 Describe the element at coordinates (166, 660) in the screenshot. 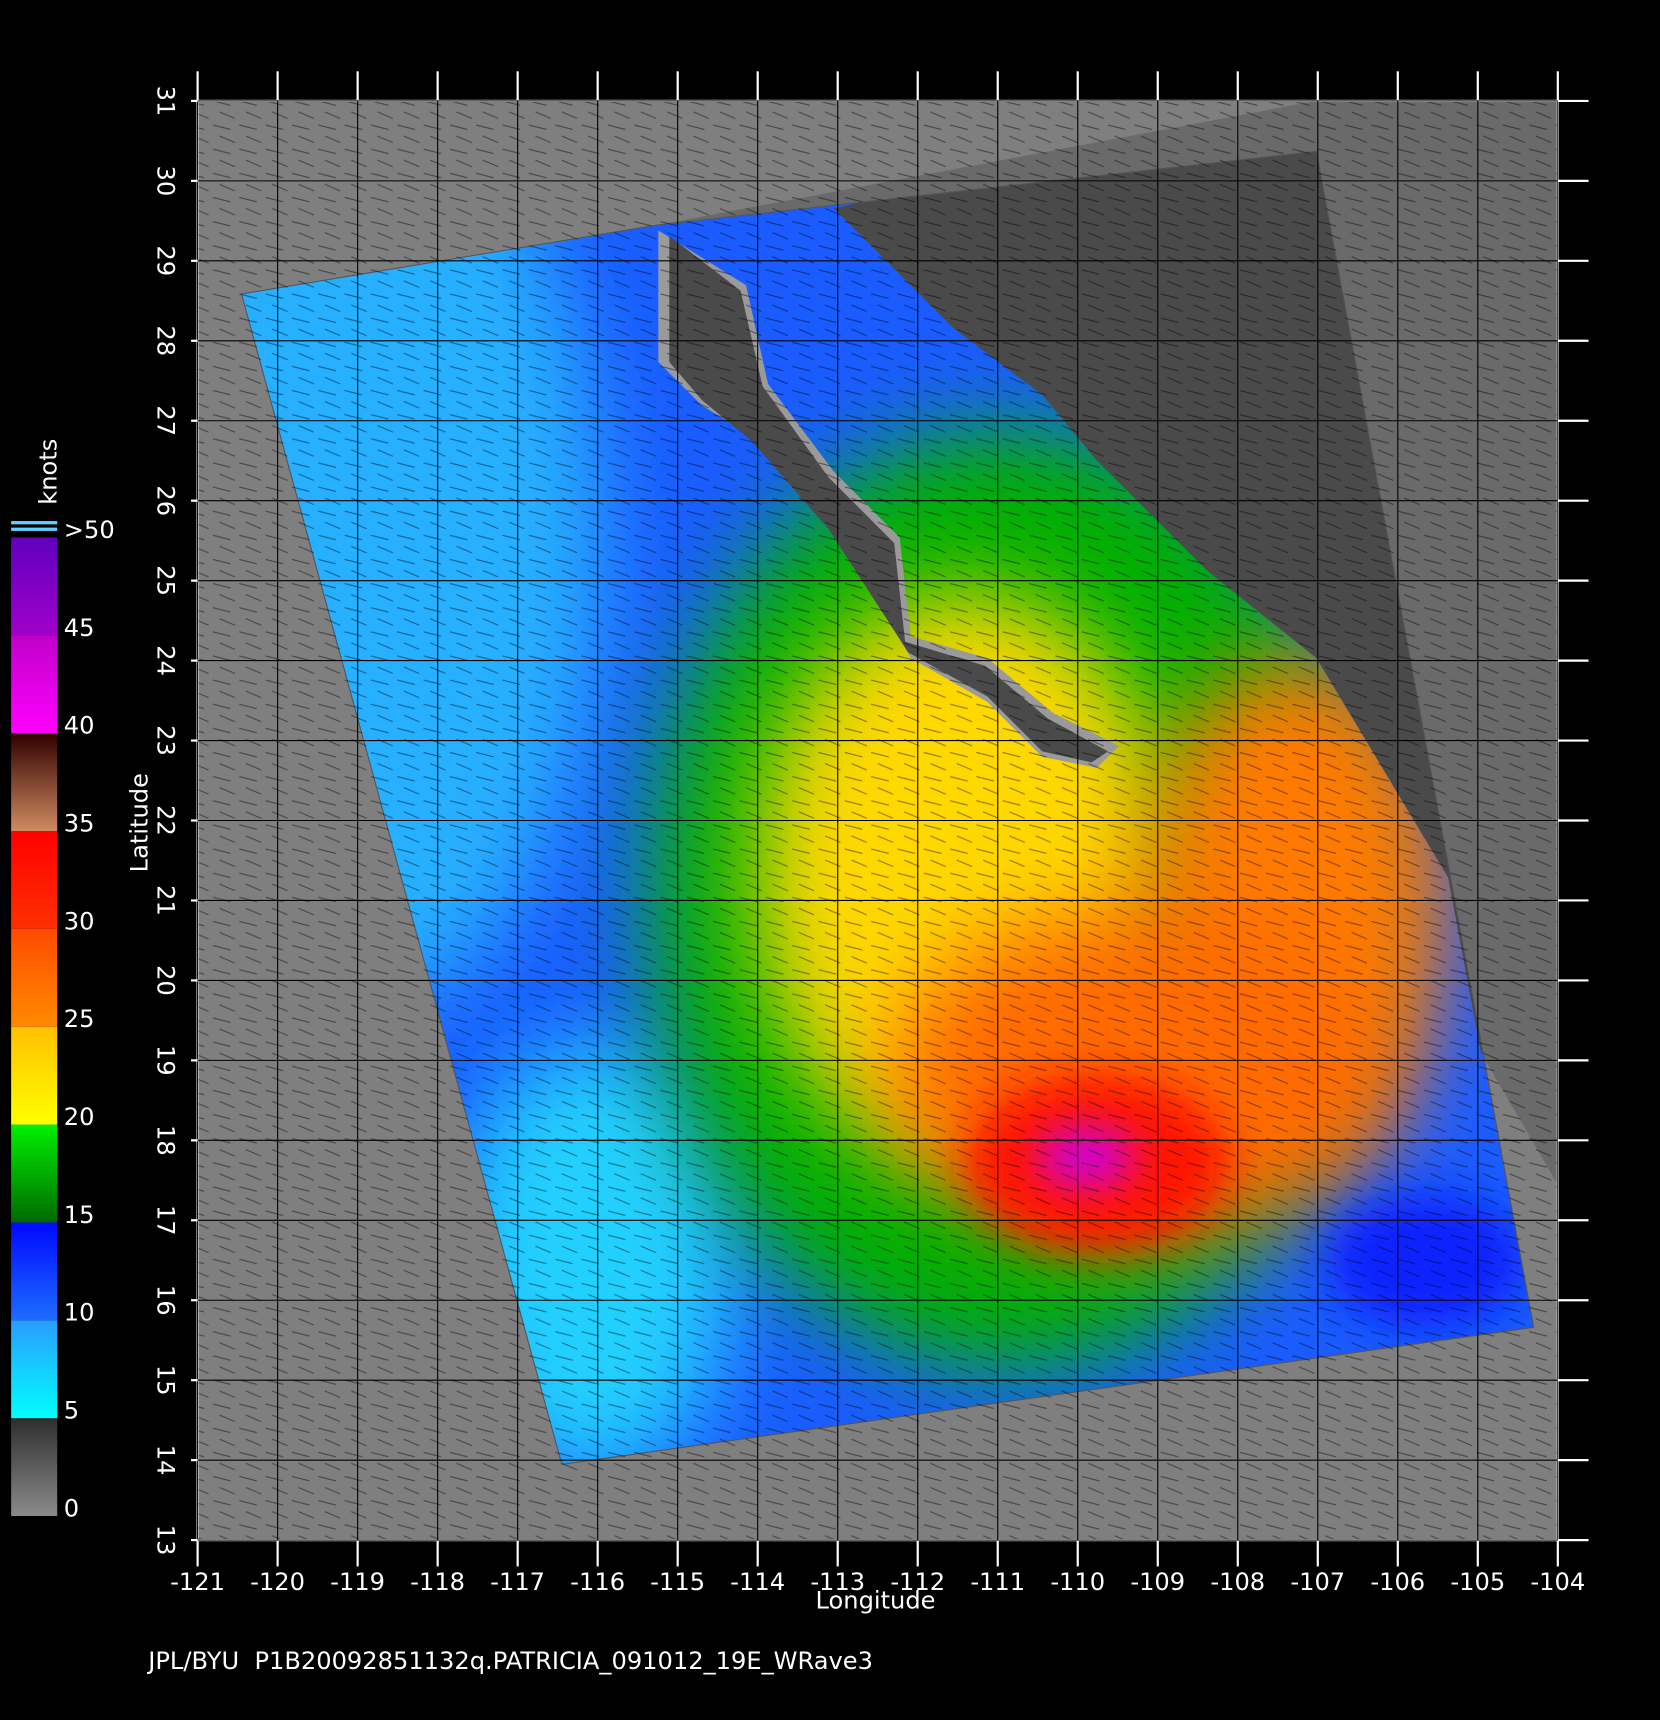

I see `y-tick-label: 24` at that location.